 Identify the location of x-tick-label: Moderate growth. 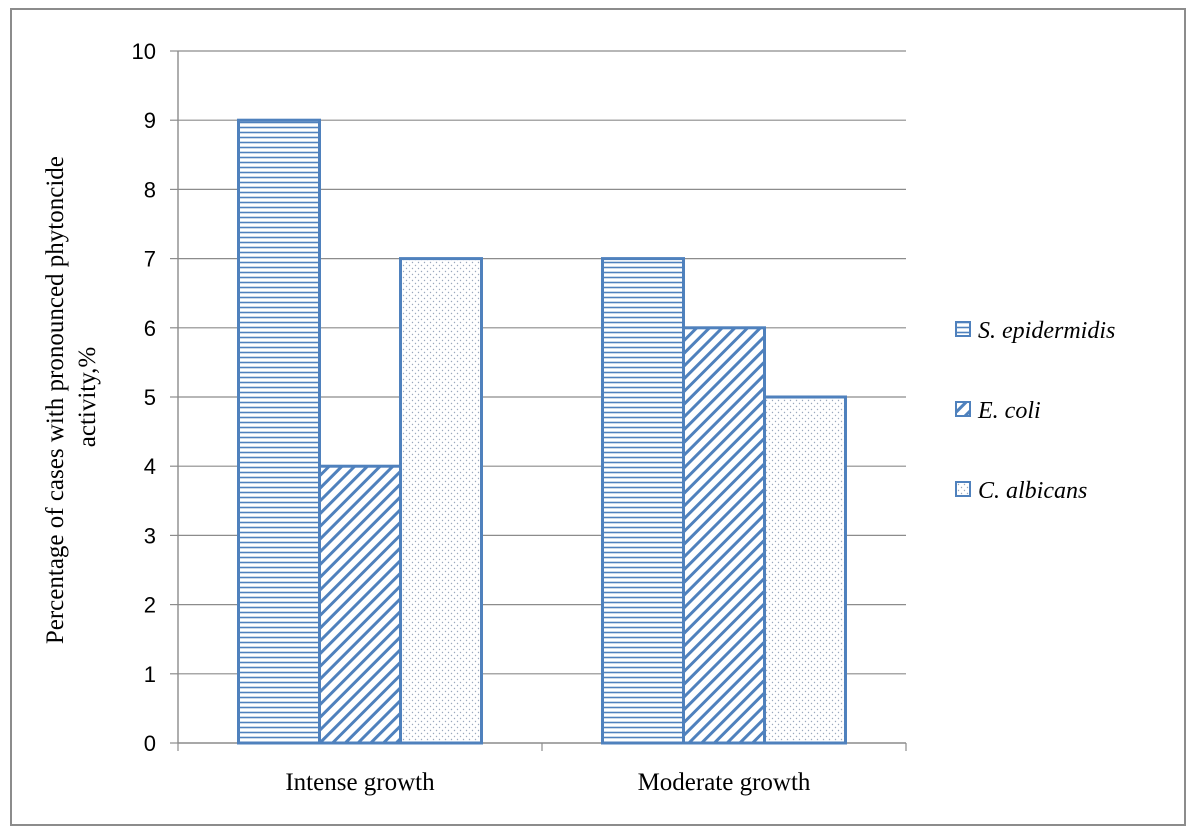
(724, 782).